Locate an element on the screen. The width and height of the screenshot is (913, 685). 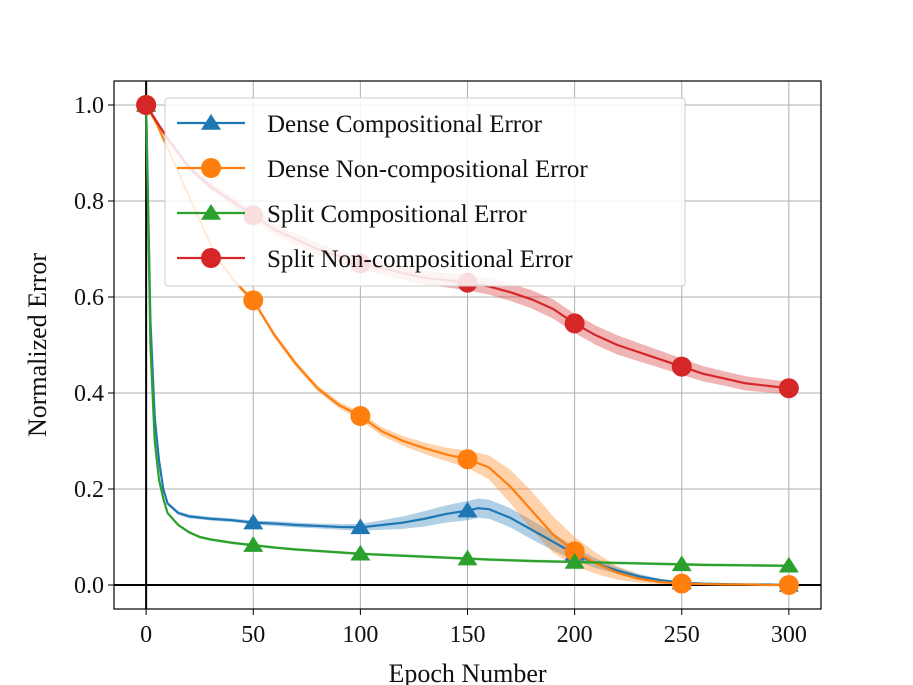
legend-label-split-non-compositional-error: Split Non-compositional Error is located at coordinates (420, 259).